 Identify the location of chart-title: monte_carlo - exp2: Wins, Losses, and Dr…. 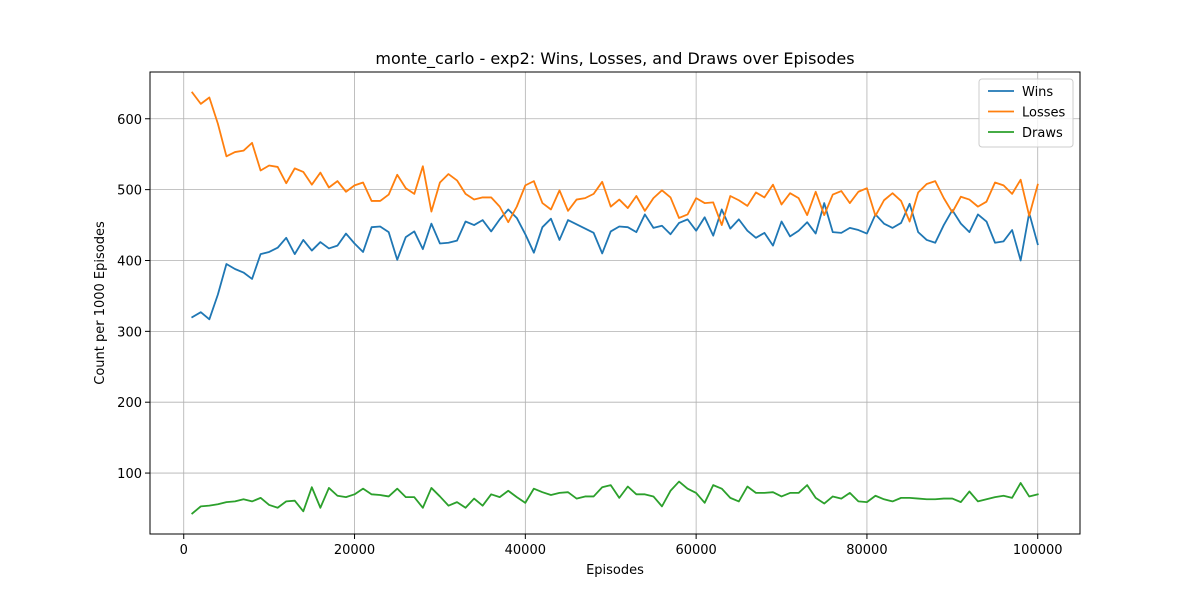
(614, 59).